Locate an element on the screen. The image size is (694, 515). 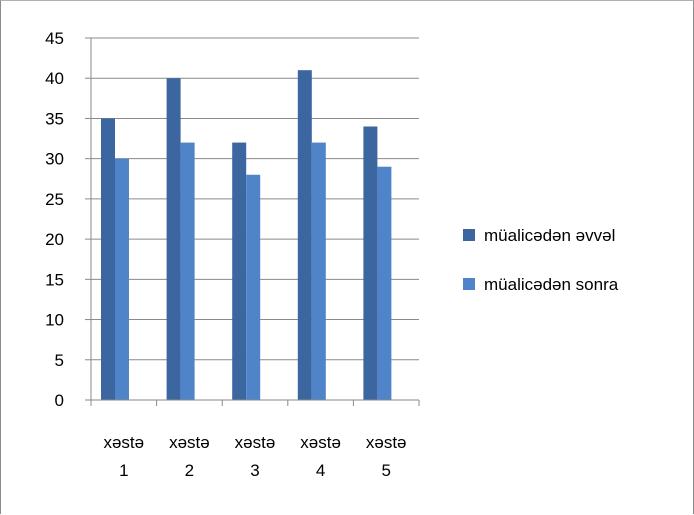
x-category-label: 1 is located at coordinates (123, 470).